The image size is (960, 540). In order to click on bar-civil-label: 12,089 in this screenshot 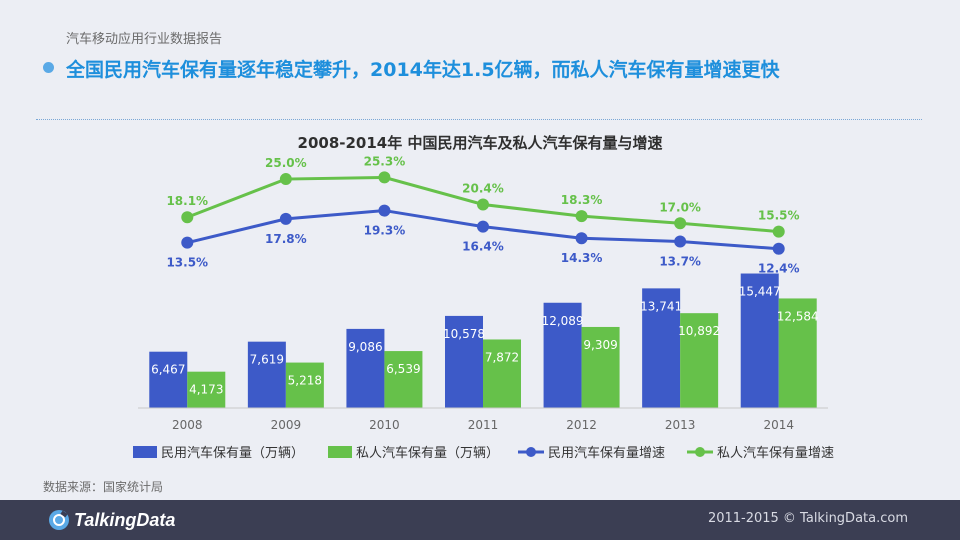, I will do `click(563, 321)`.